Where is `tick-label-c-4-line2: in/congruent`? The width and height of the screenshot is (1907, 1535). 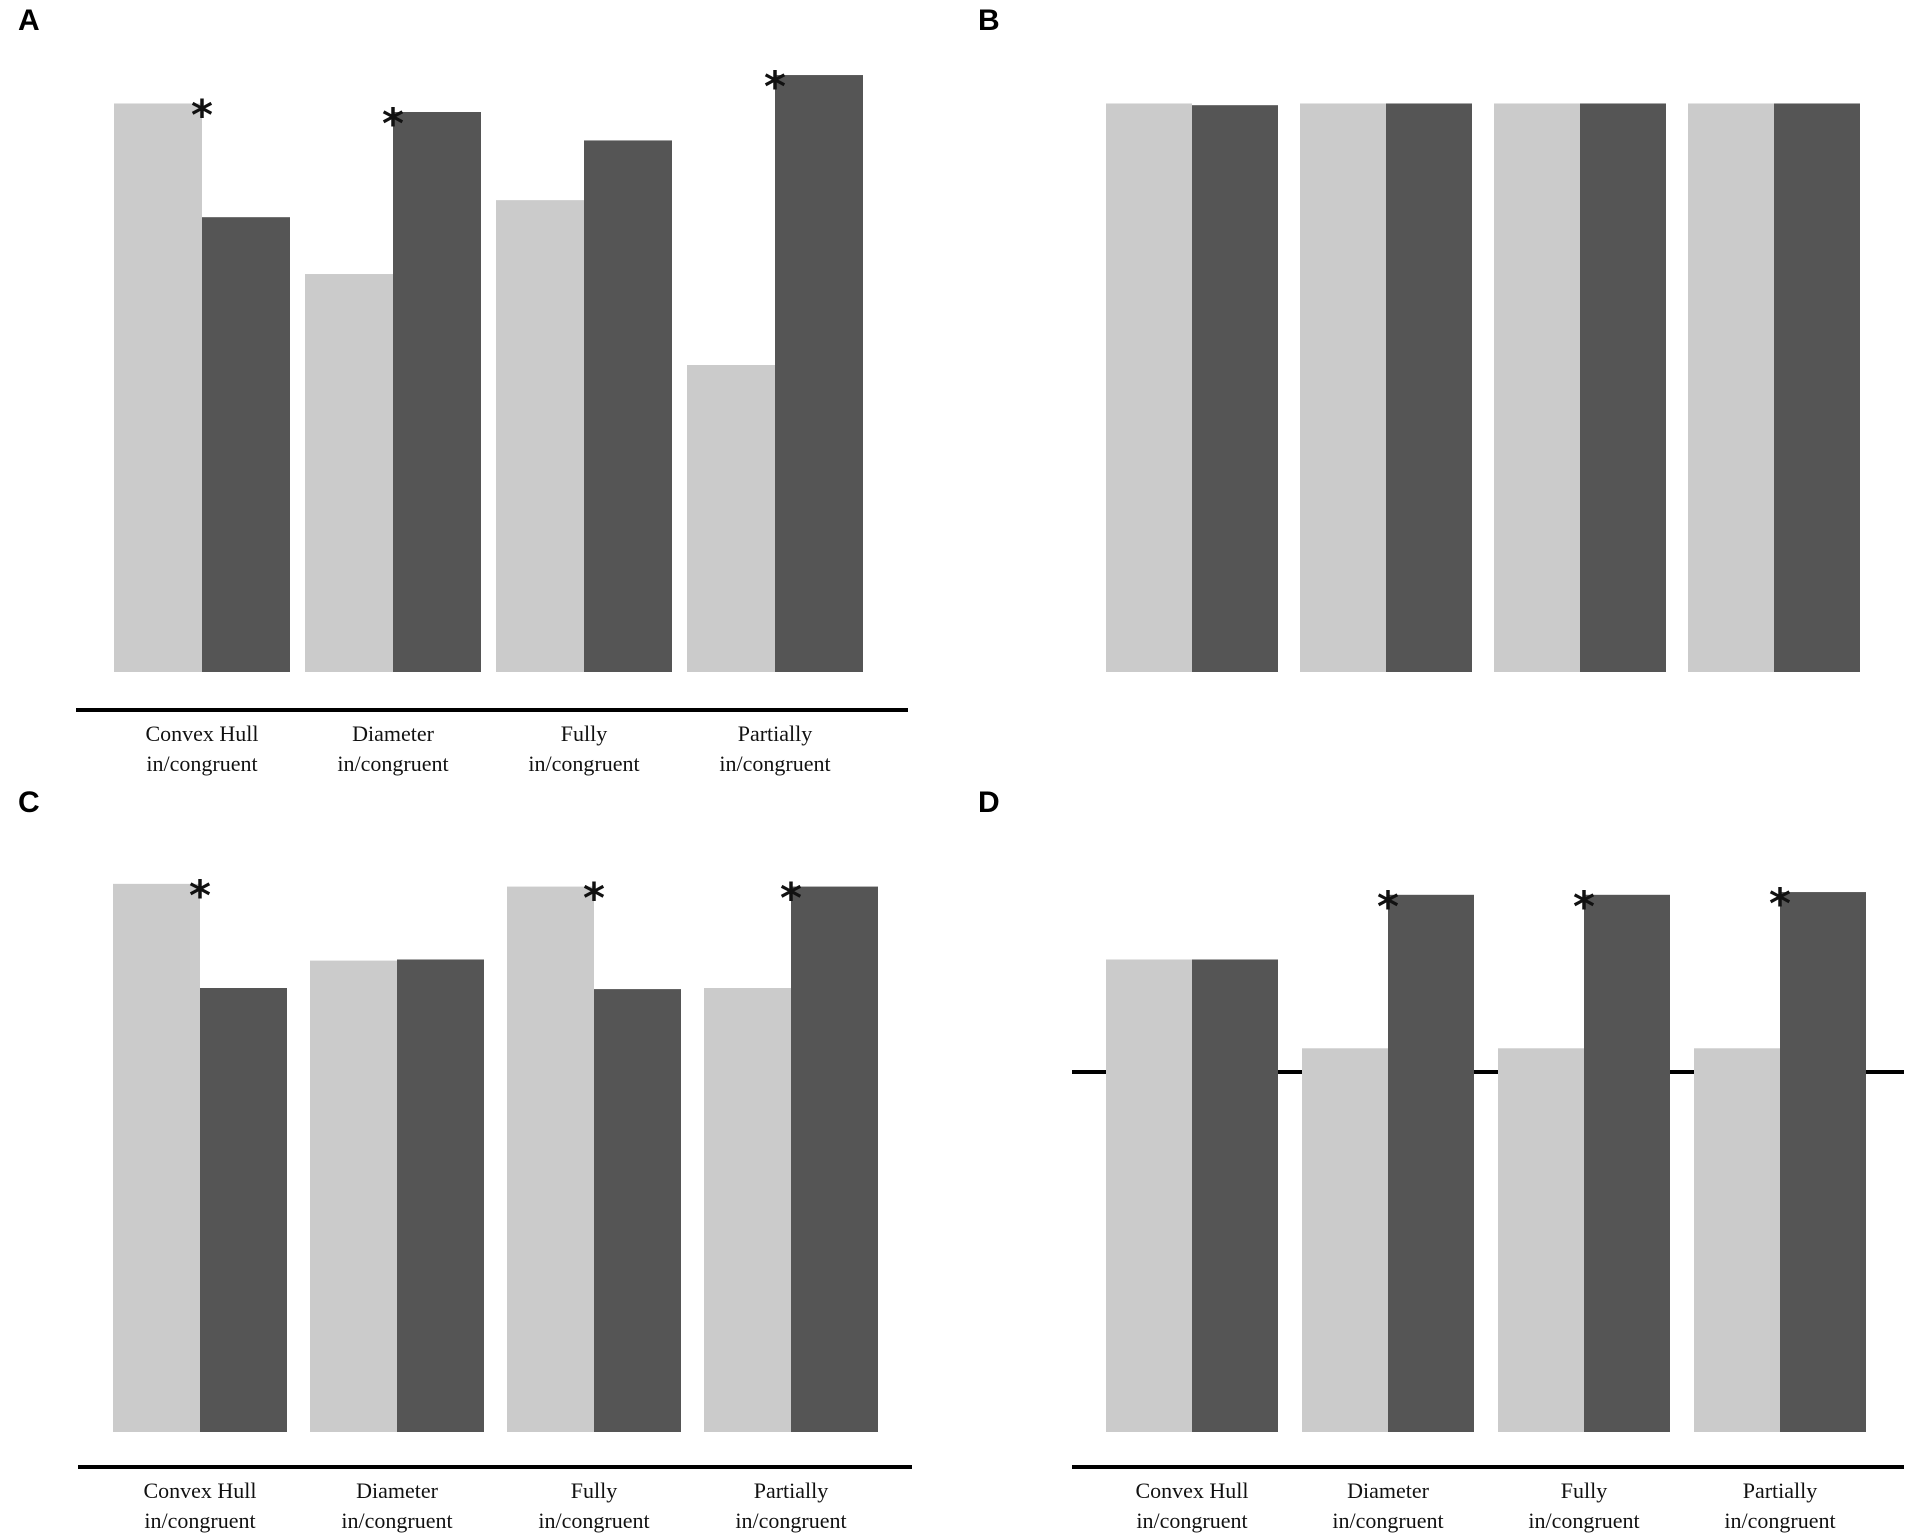 tick-label-c-4-line2: in/congruent is located at coordinates (790, 1520).